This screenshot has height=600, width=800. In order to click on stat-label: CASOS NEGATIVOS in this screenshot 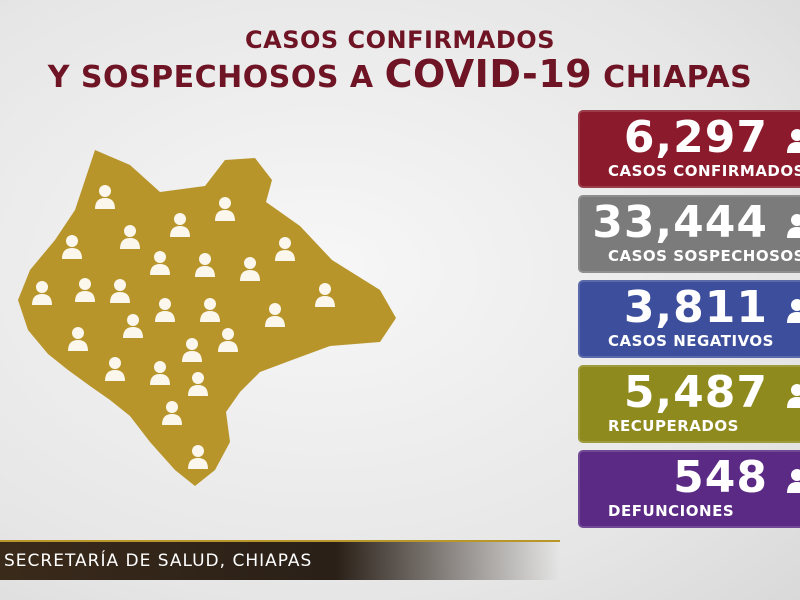, I will do `click(691, 341)`.